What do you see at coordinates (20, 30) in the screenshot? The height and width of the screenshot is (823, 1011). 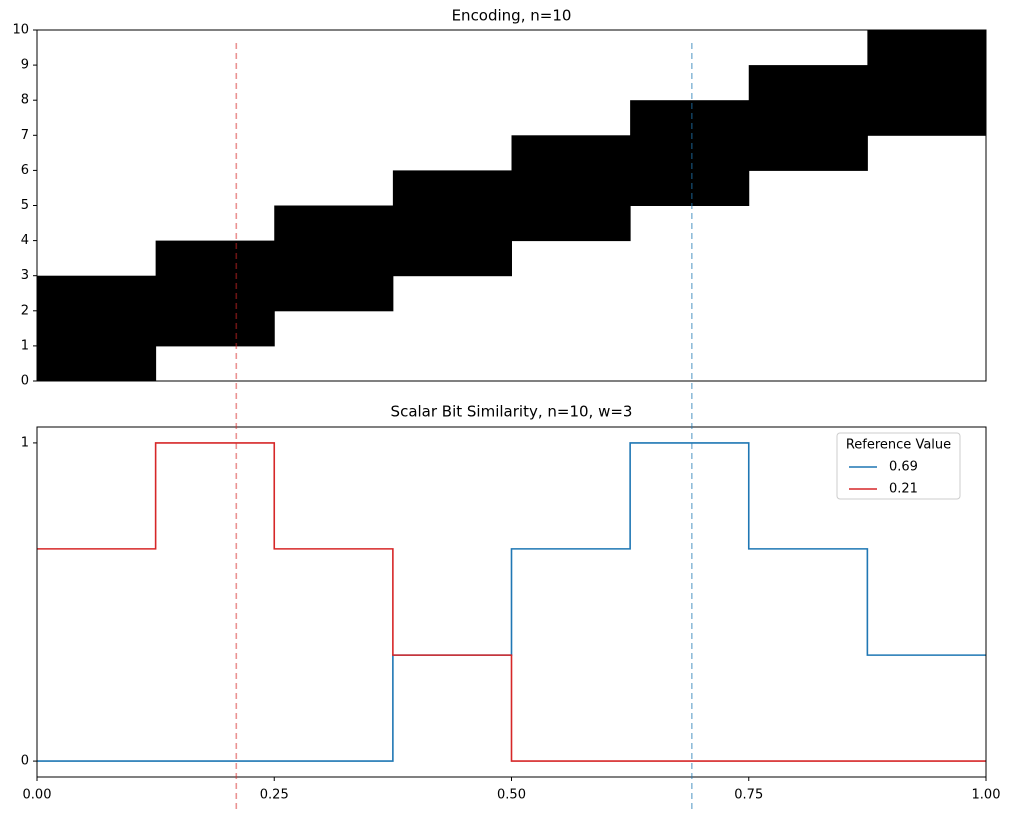 I see `y-tick-label: 10` at bounding box center [20, 30].